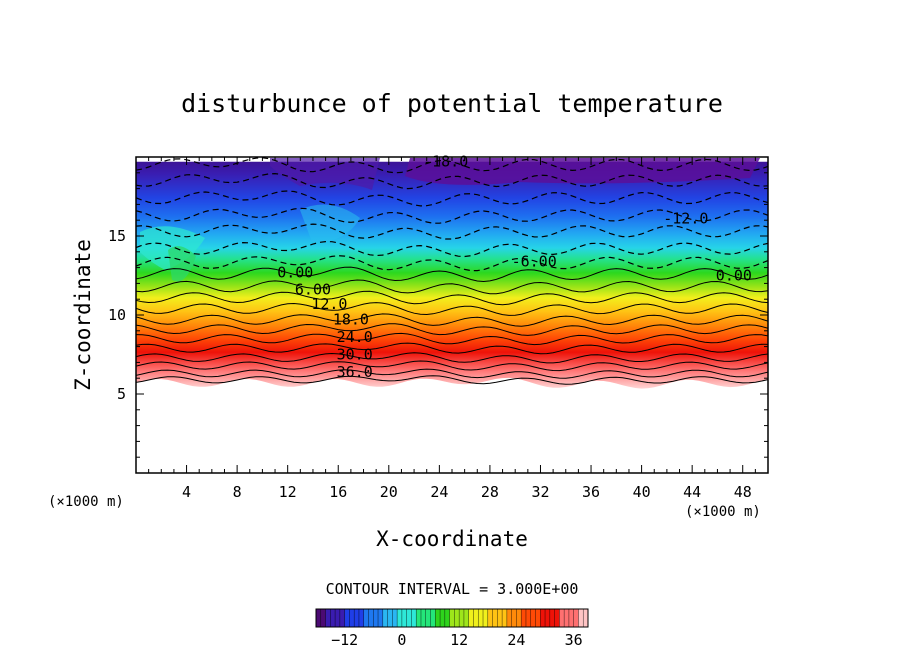 The image size is (904, 654). Describe the element at coordinates (516, 640) in the screenshot. I see `colorbar-tick-label: 24` at that location.